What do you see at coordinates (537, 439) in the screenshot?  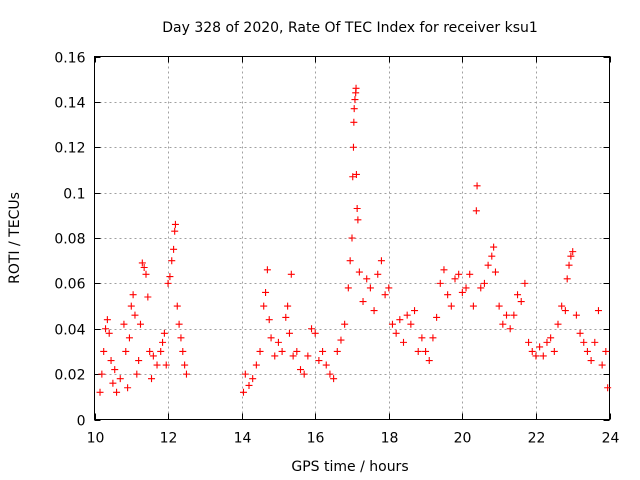 I see `x-tick-label: 22` at bounding box center [537, 439].